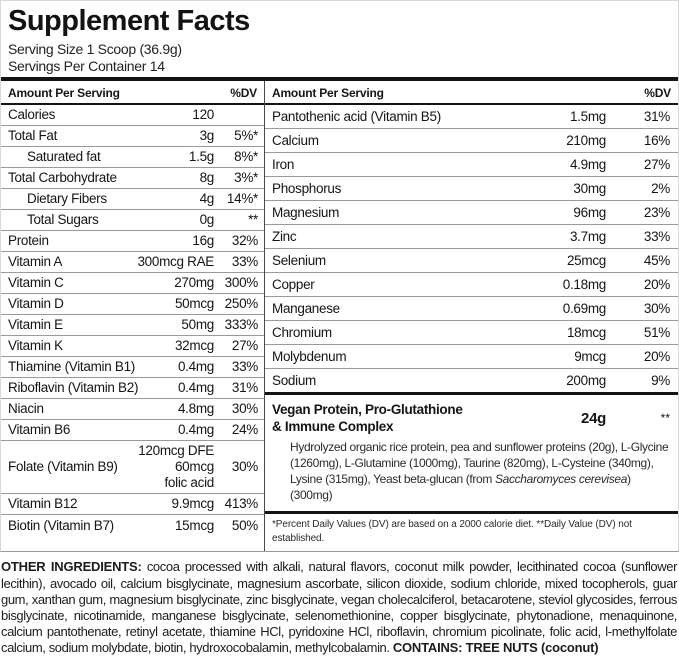 This screenshot has height=656, width=679. I want to click on nutrient-name: Chromium, so click(302, 332).